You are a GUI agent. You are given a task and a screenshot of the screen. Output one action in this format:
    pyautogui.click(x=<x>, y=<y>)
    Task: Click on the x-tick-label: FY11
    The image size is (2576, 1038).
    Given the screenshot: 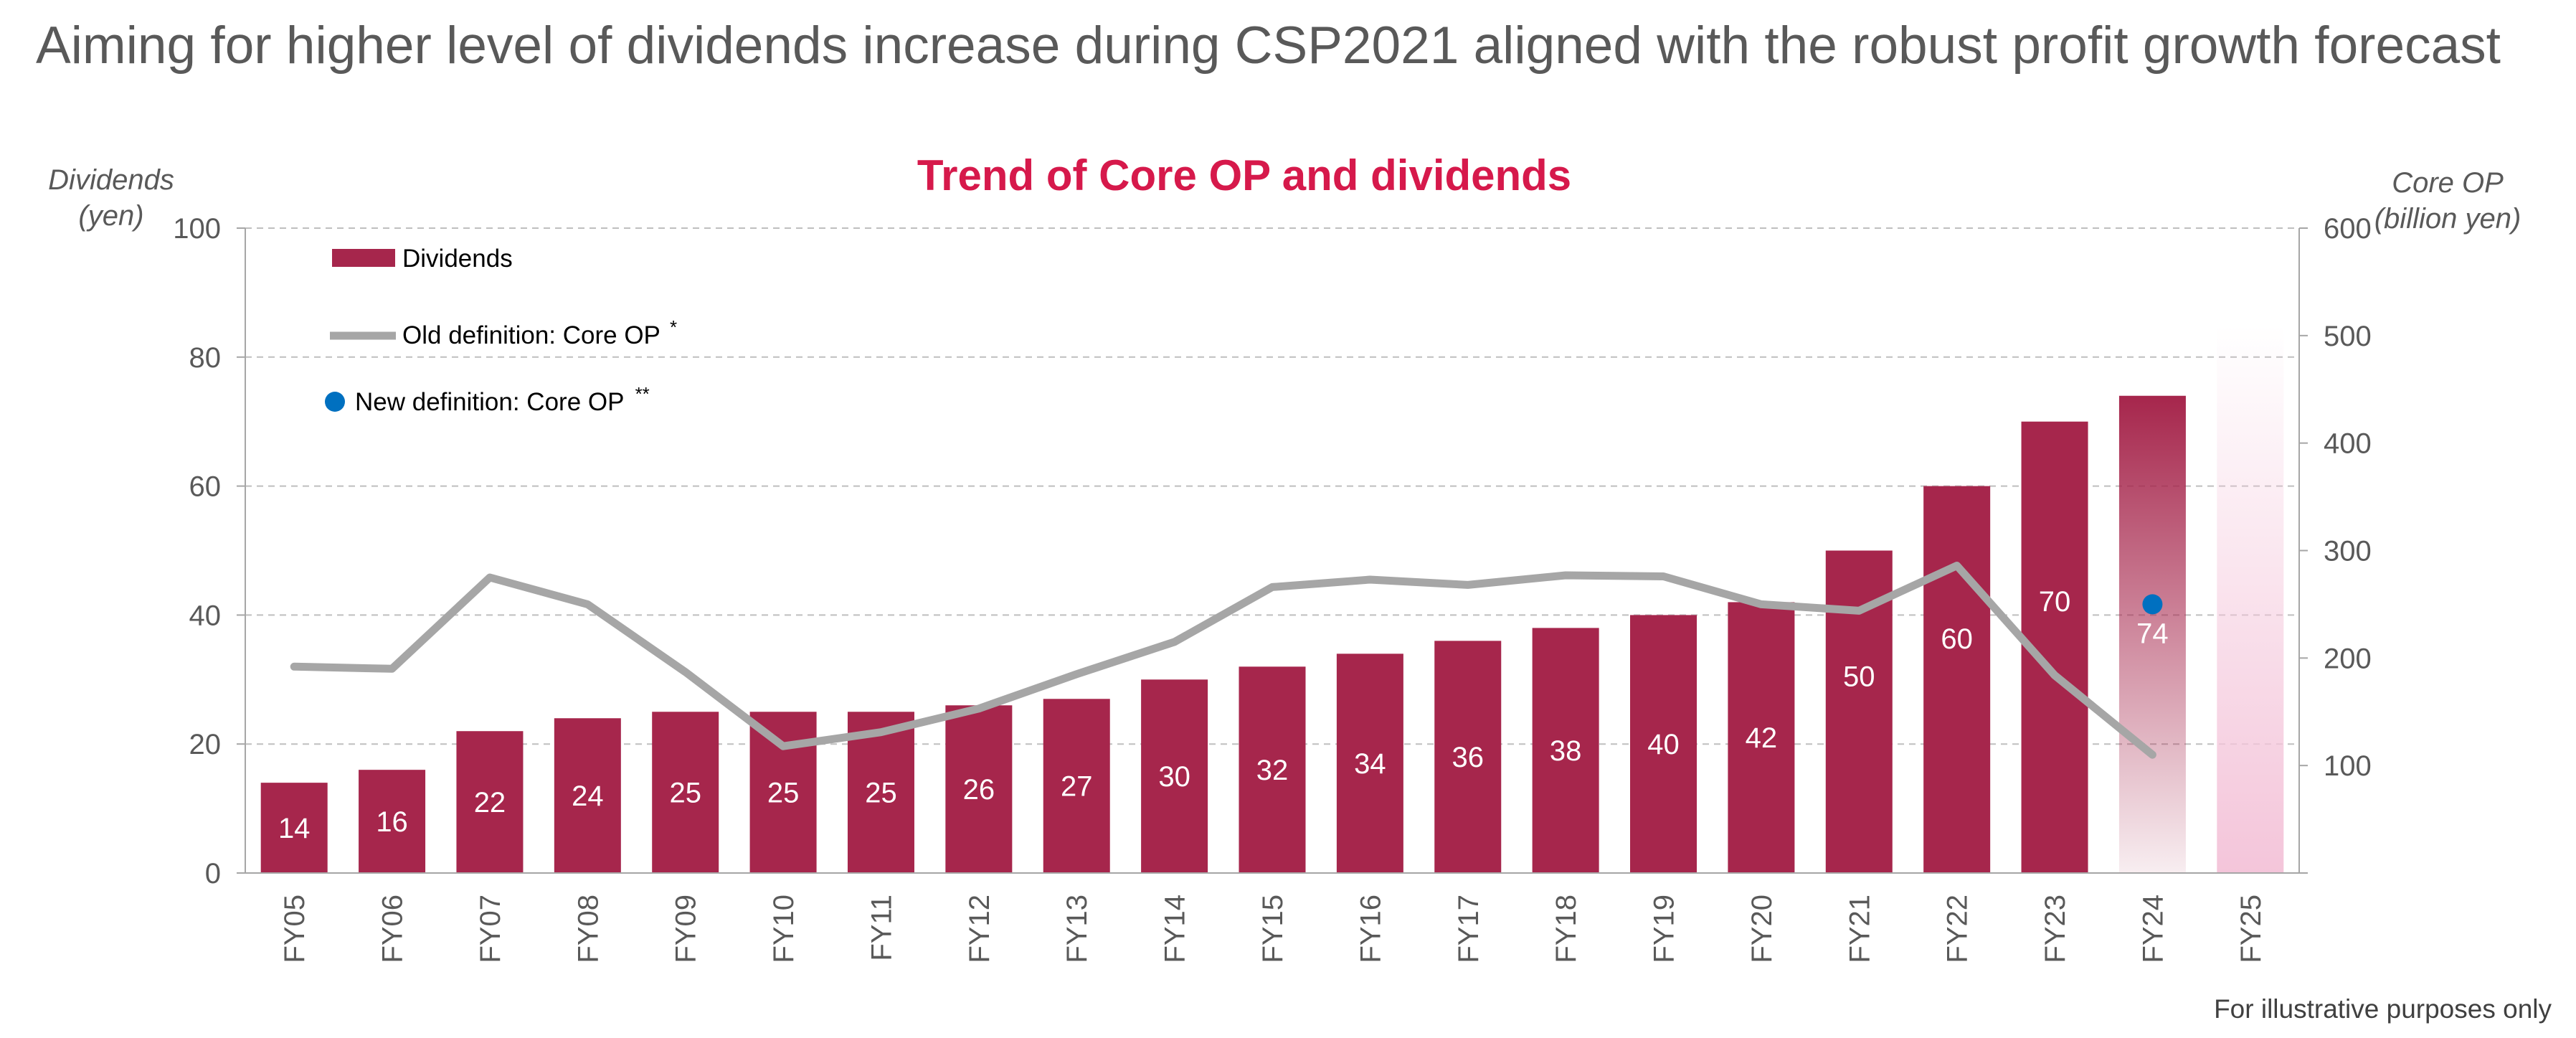 What is the action you would take?
    pyautogui.click(x=881, y=928)
    